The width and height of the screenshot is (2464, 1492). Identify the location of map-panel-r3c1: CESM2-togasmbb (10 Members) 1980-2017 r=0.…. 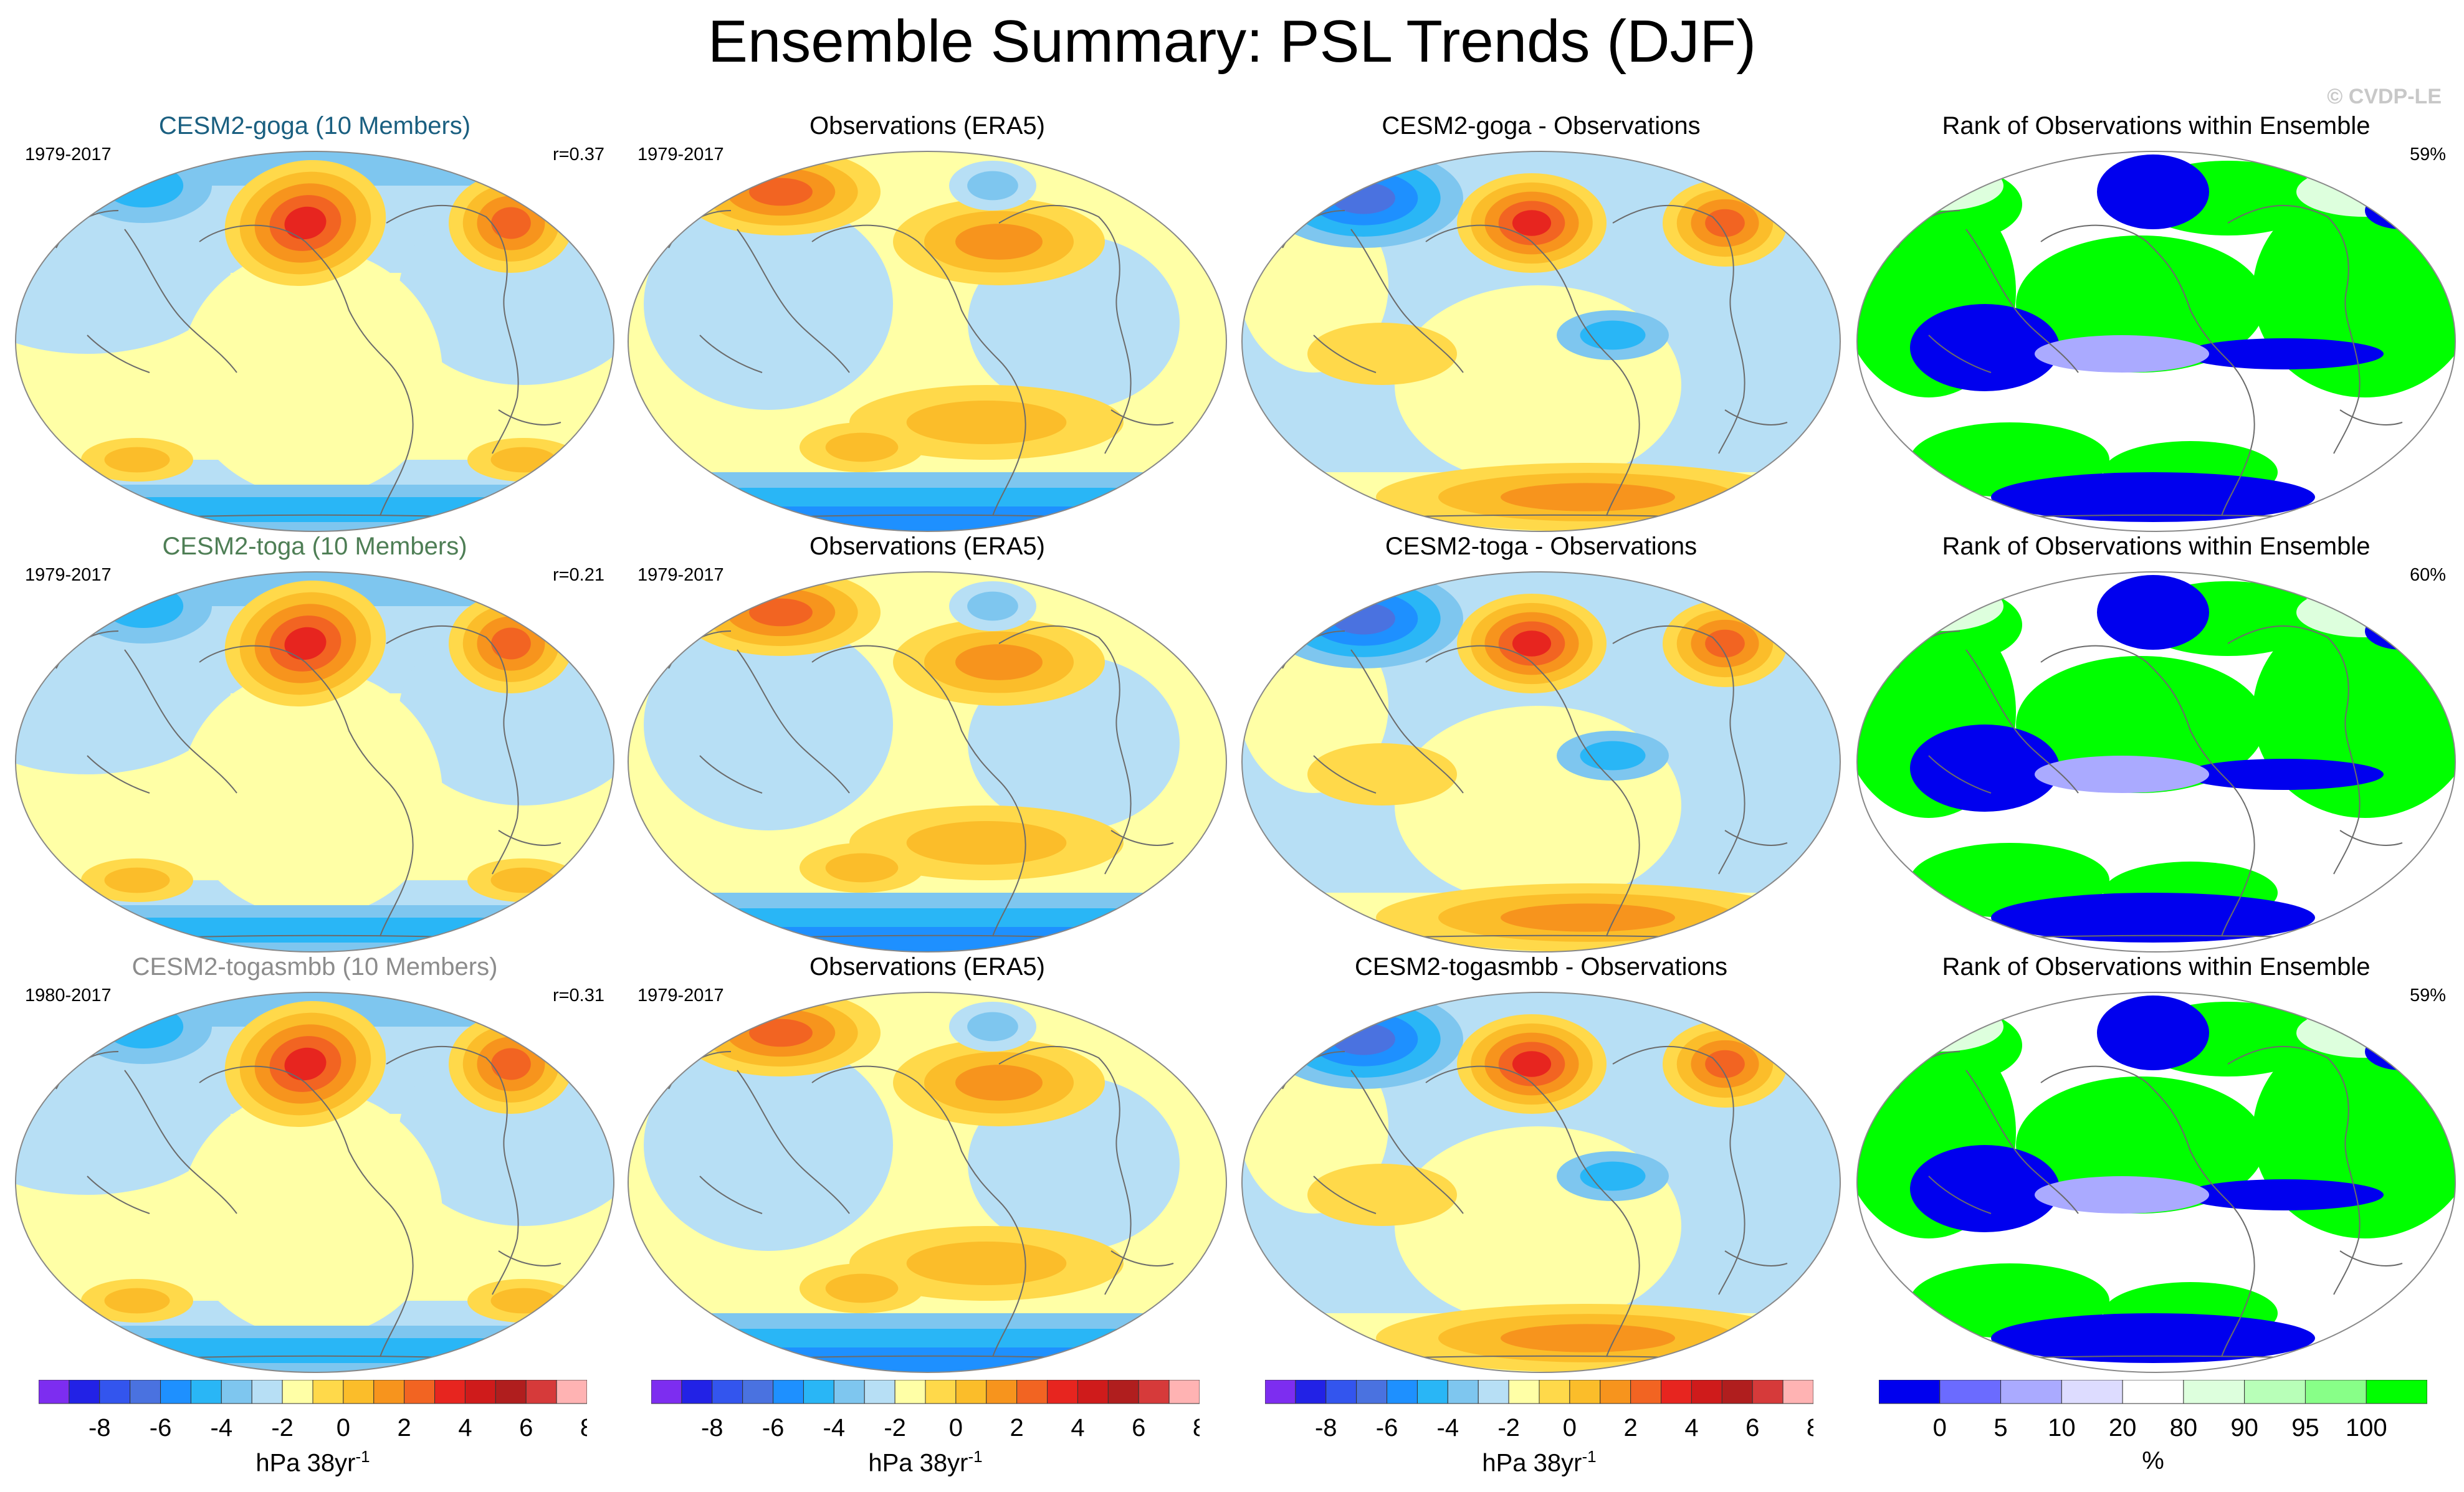
(314, 1168).